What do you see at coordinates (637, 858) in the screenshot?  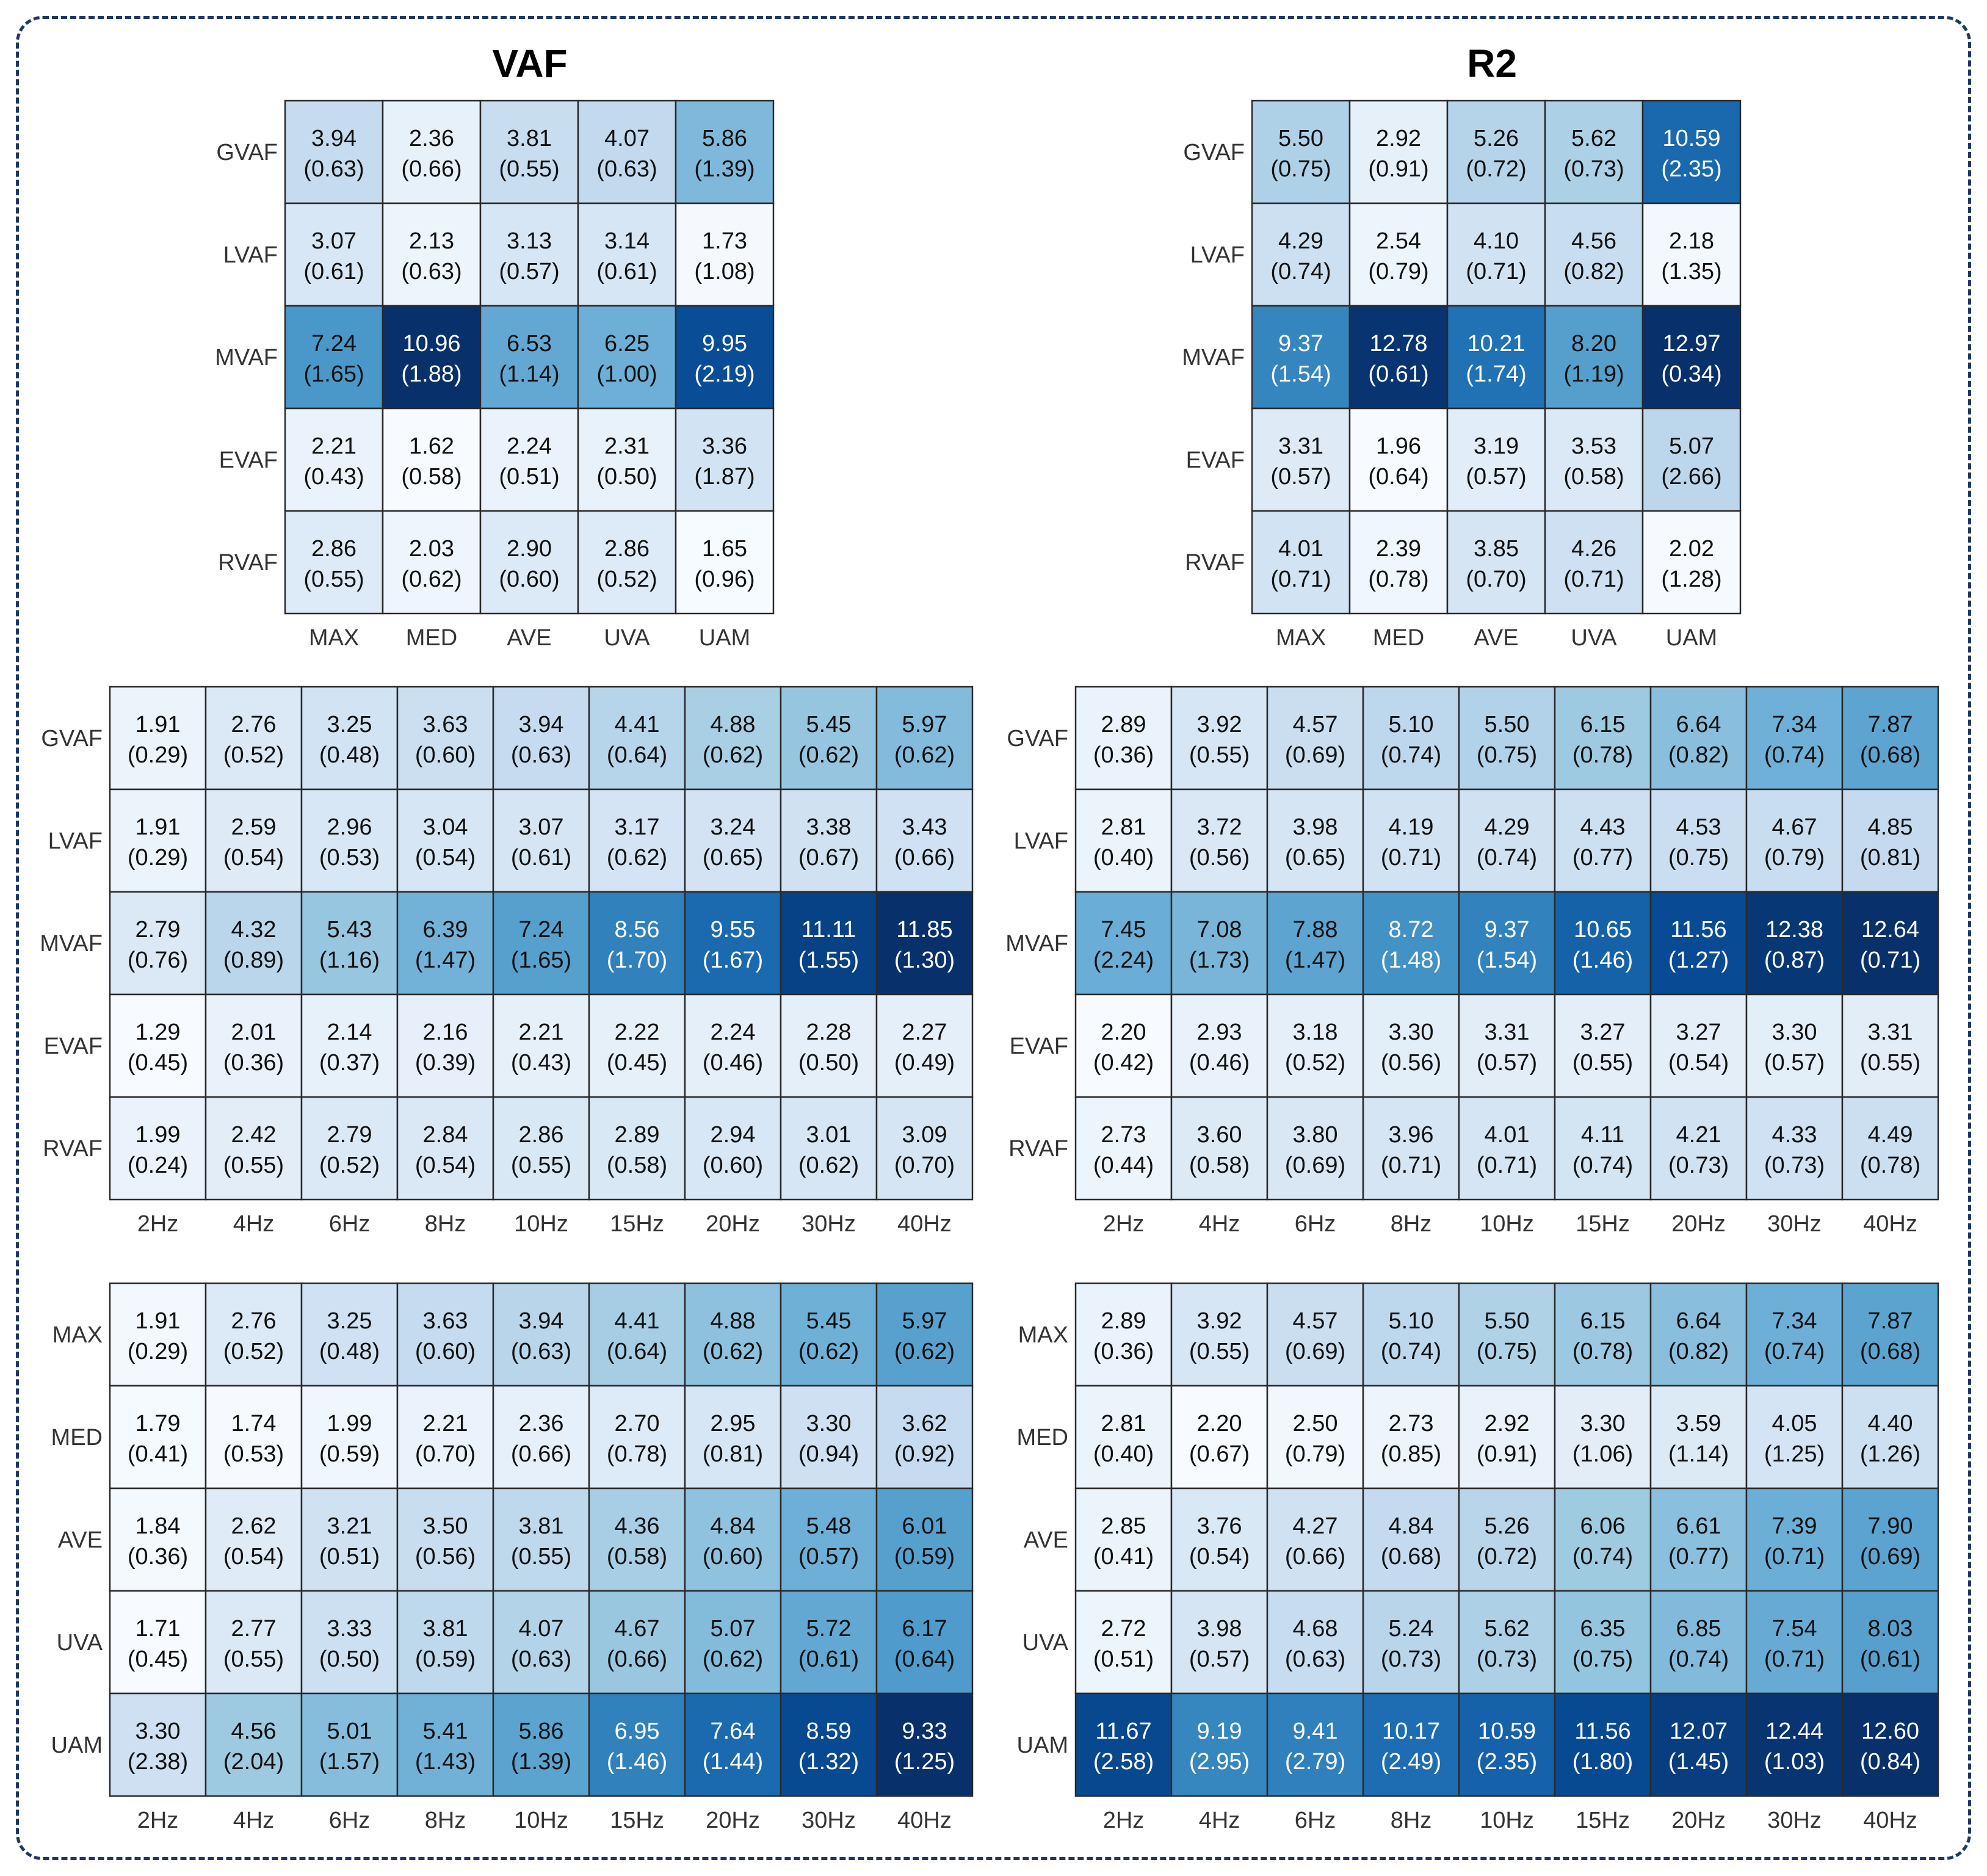 I see `cell-sd: (0.62)` at bounding box center [637, 858].